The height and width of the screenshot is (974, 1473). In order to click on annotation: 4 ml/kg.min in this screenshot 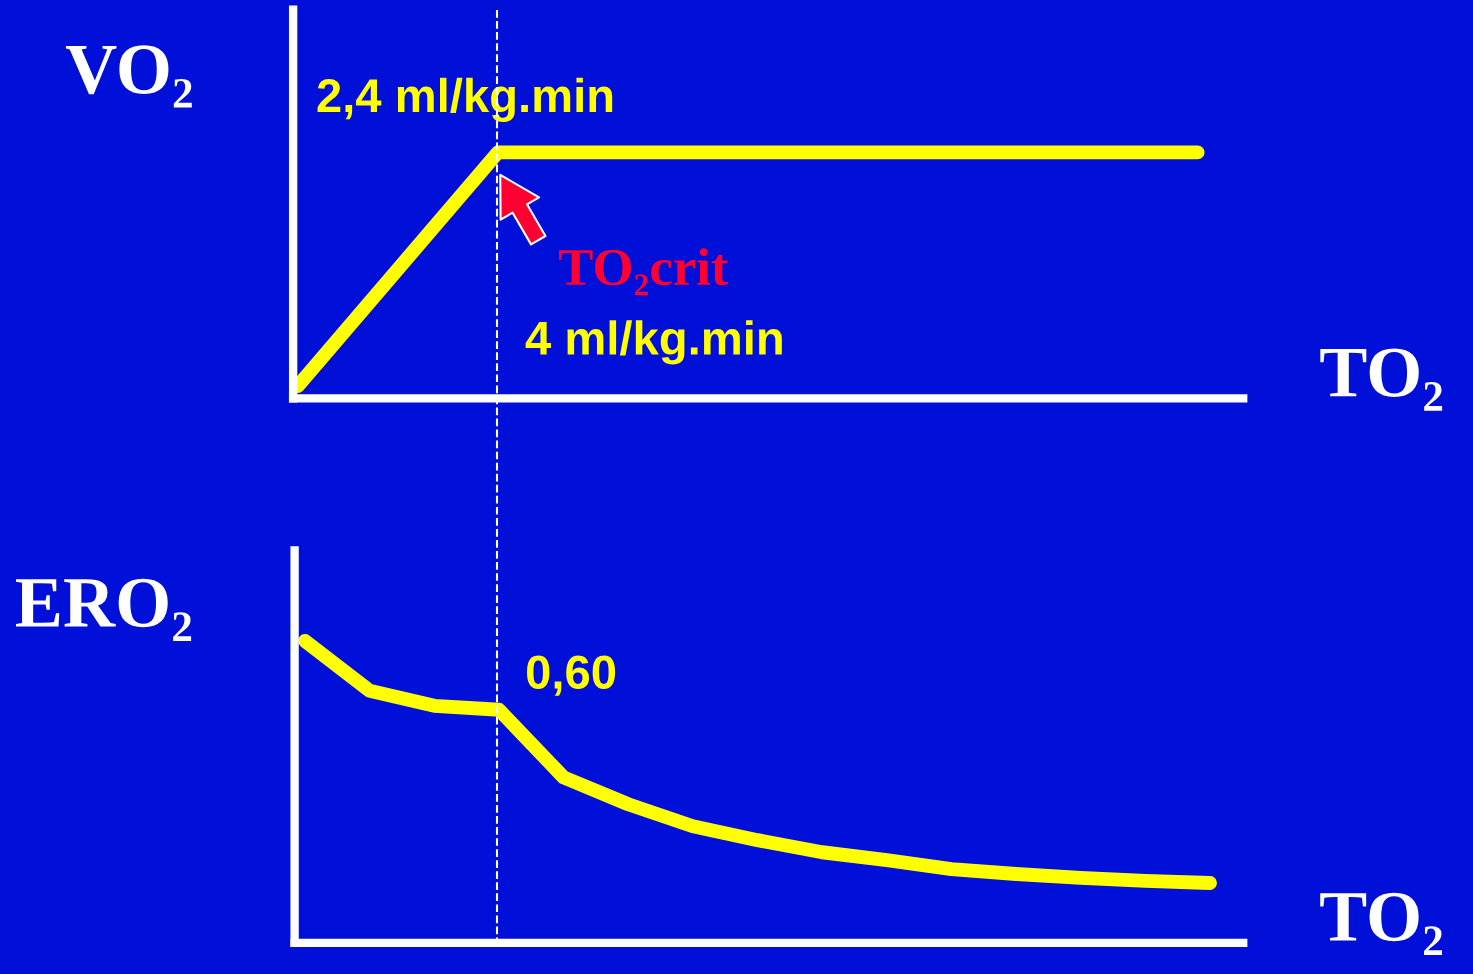, I will do `click(653, 342)`.